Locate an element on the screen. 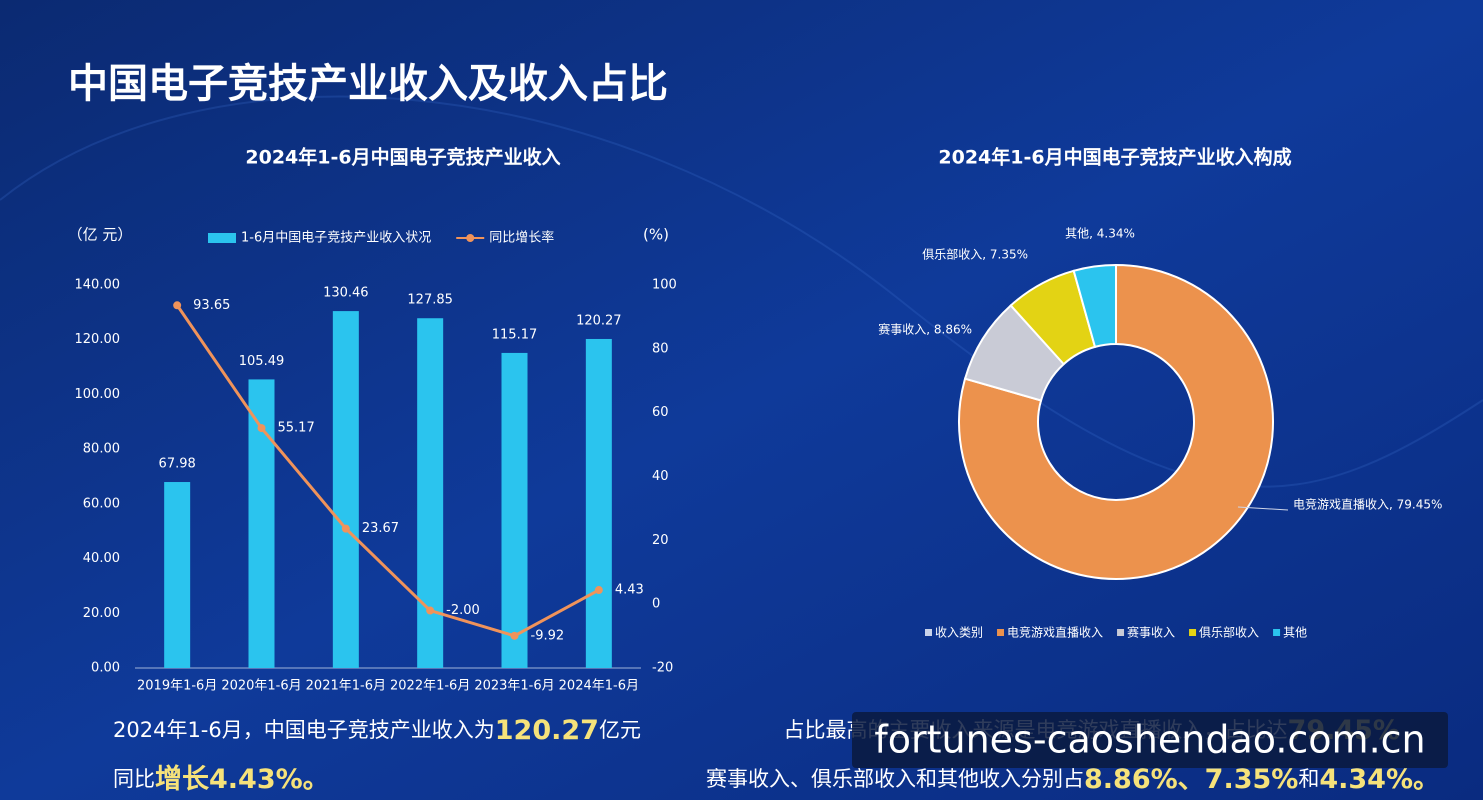  pie-label: 其他, 4.34% is located at coordinates (1100, 234).